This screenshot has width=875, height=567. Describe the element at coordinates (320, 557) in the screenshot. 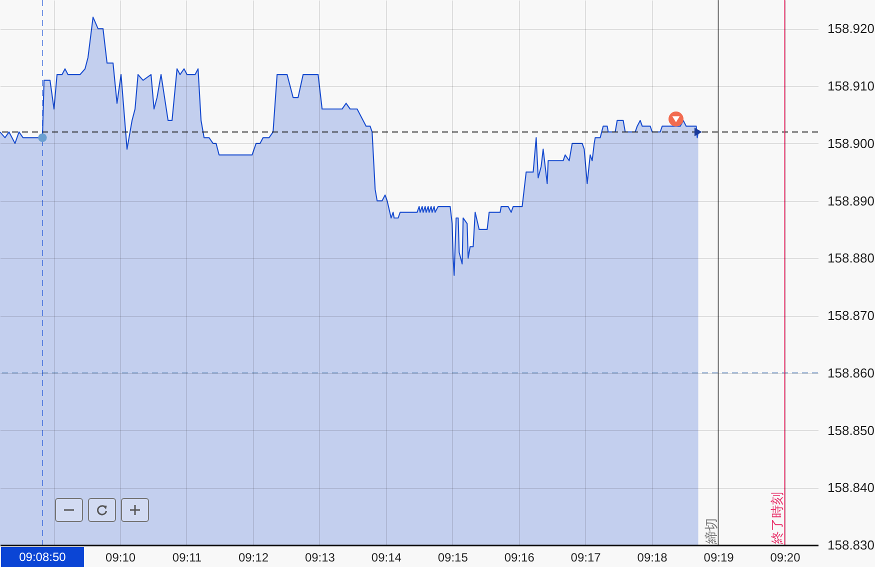

I see `x-tick-label: 09:13` at that location.